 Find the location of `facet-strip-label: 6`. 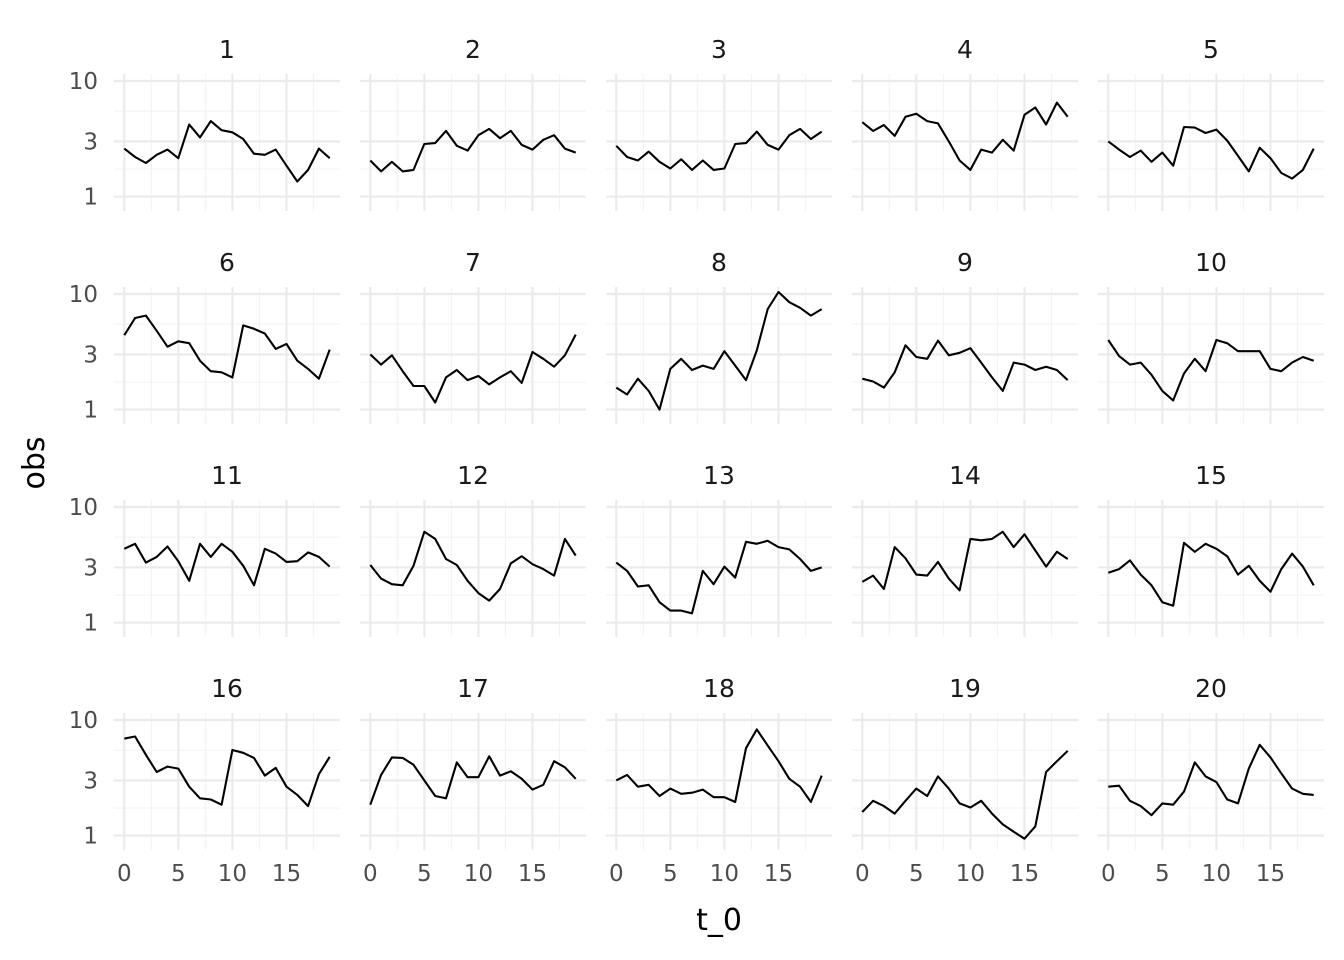

facet-strip-label: 6 is located at coordinates (227, 262).